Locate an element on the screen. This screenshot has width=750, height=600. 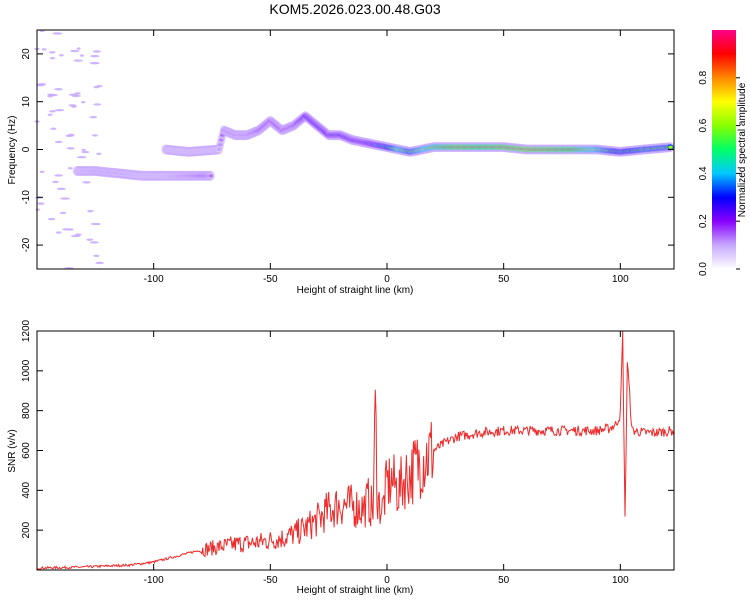
heatmap-x-tick-label: 50 is located at coordinates (504, 279).